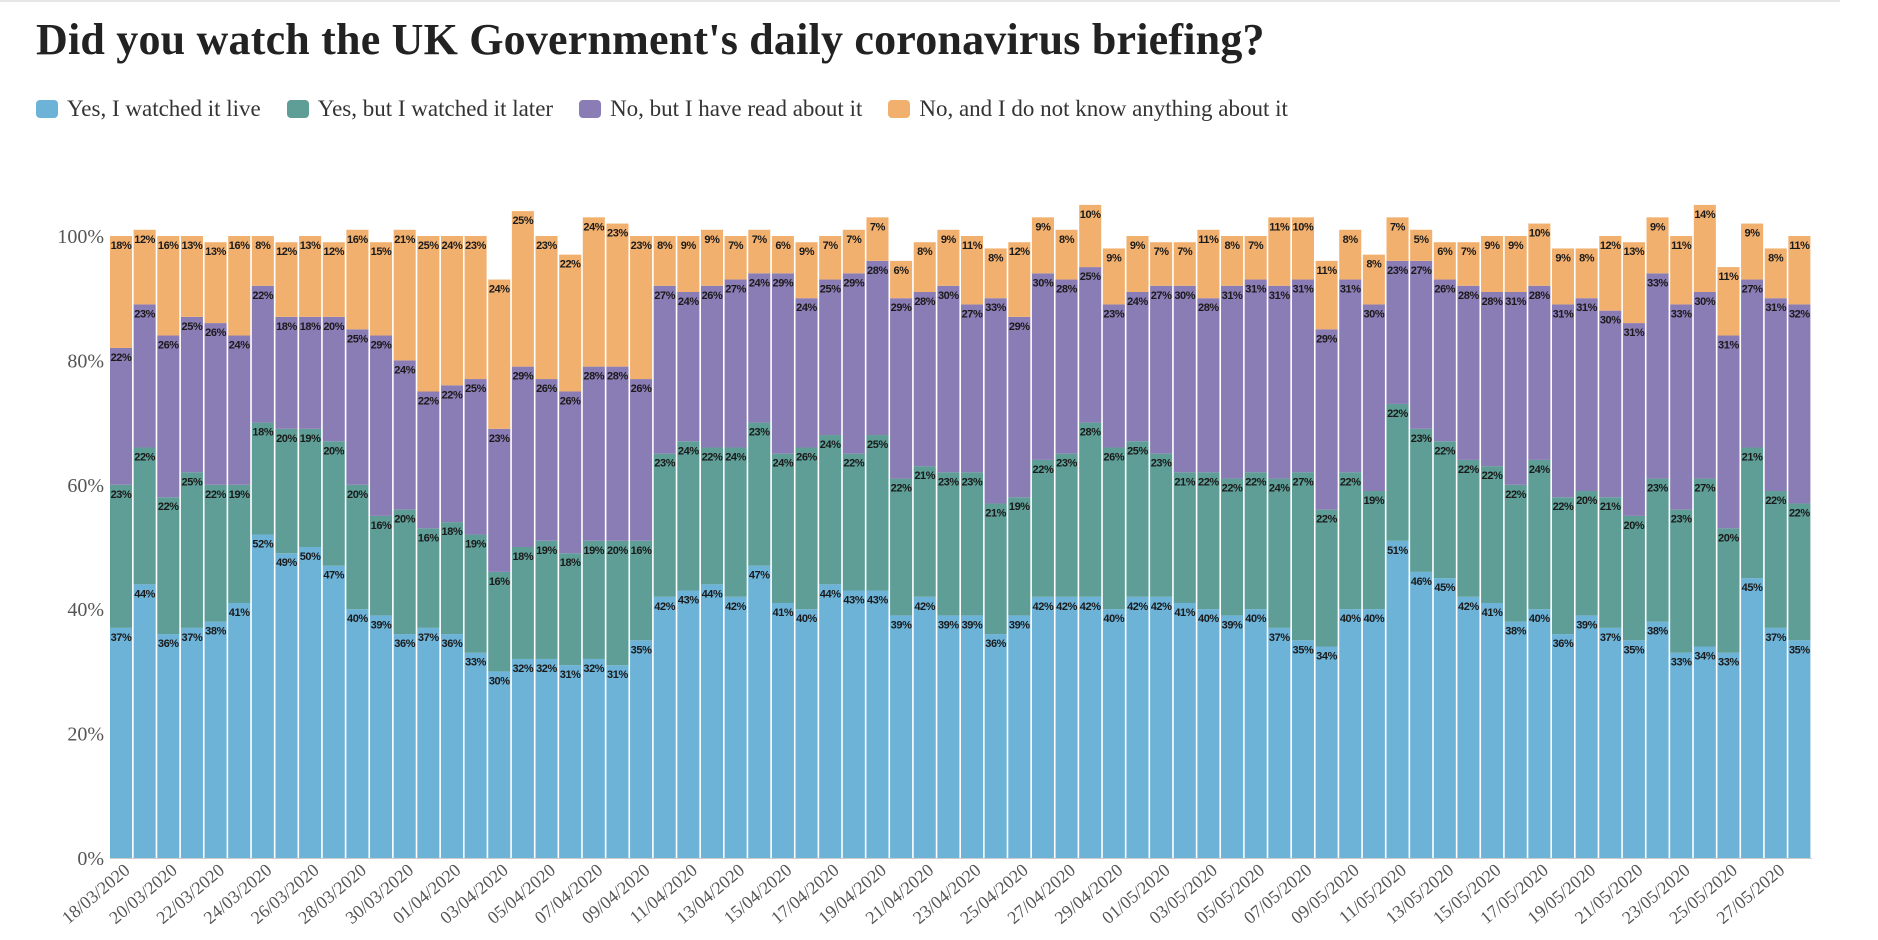 This screenshot has height=940, width=1878. Describe the element at coordinates (192, 246) in the screenshot. I see `data-label: 13%` at that location.